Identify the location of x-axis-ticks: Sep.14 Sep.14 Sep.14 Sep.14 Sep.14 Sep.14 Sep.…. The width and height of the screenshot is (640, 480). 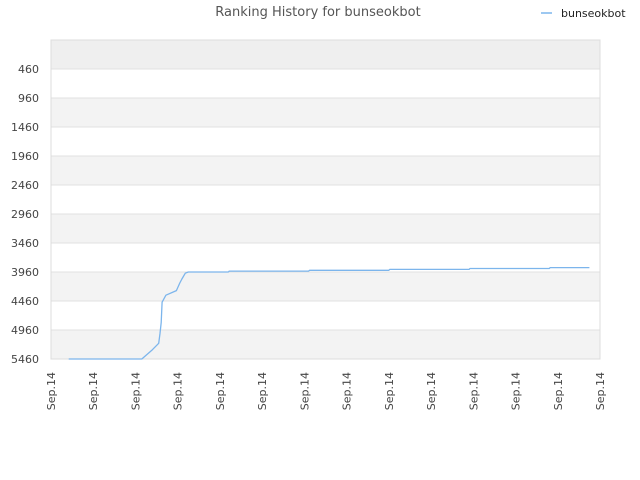
(326, 391).